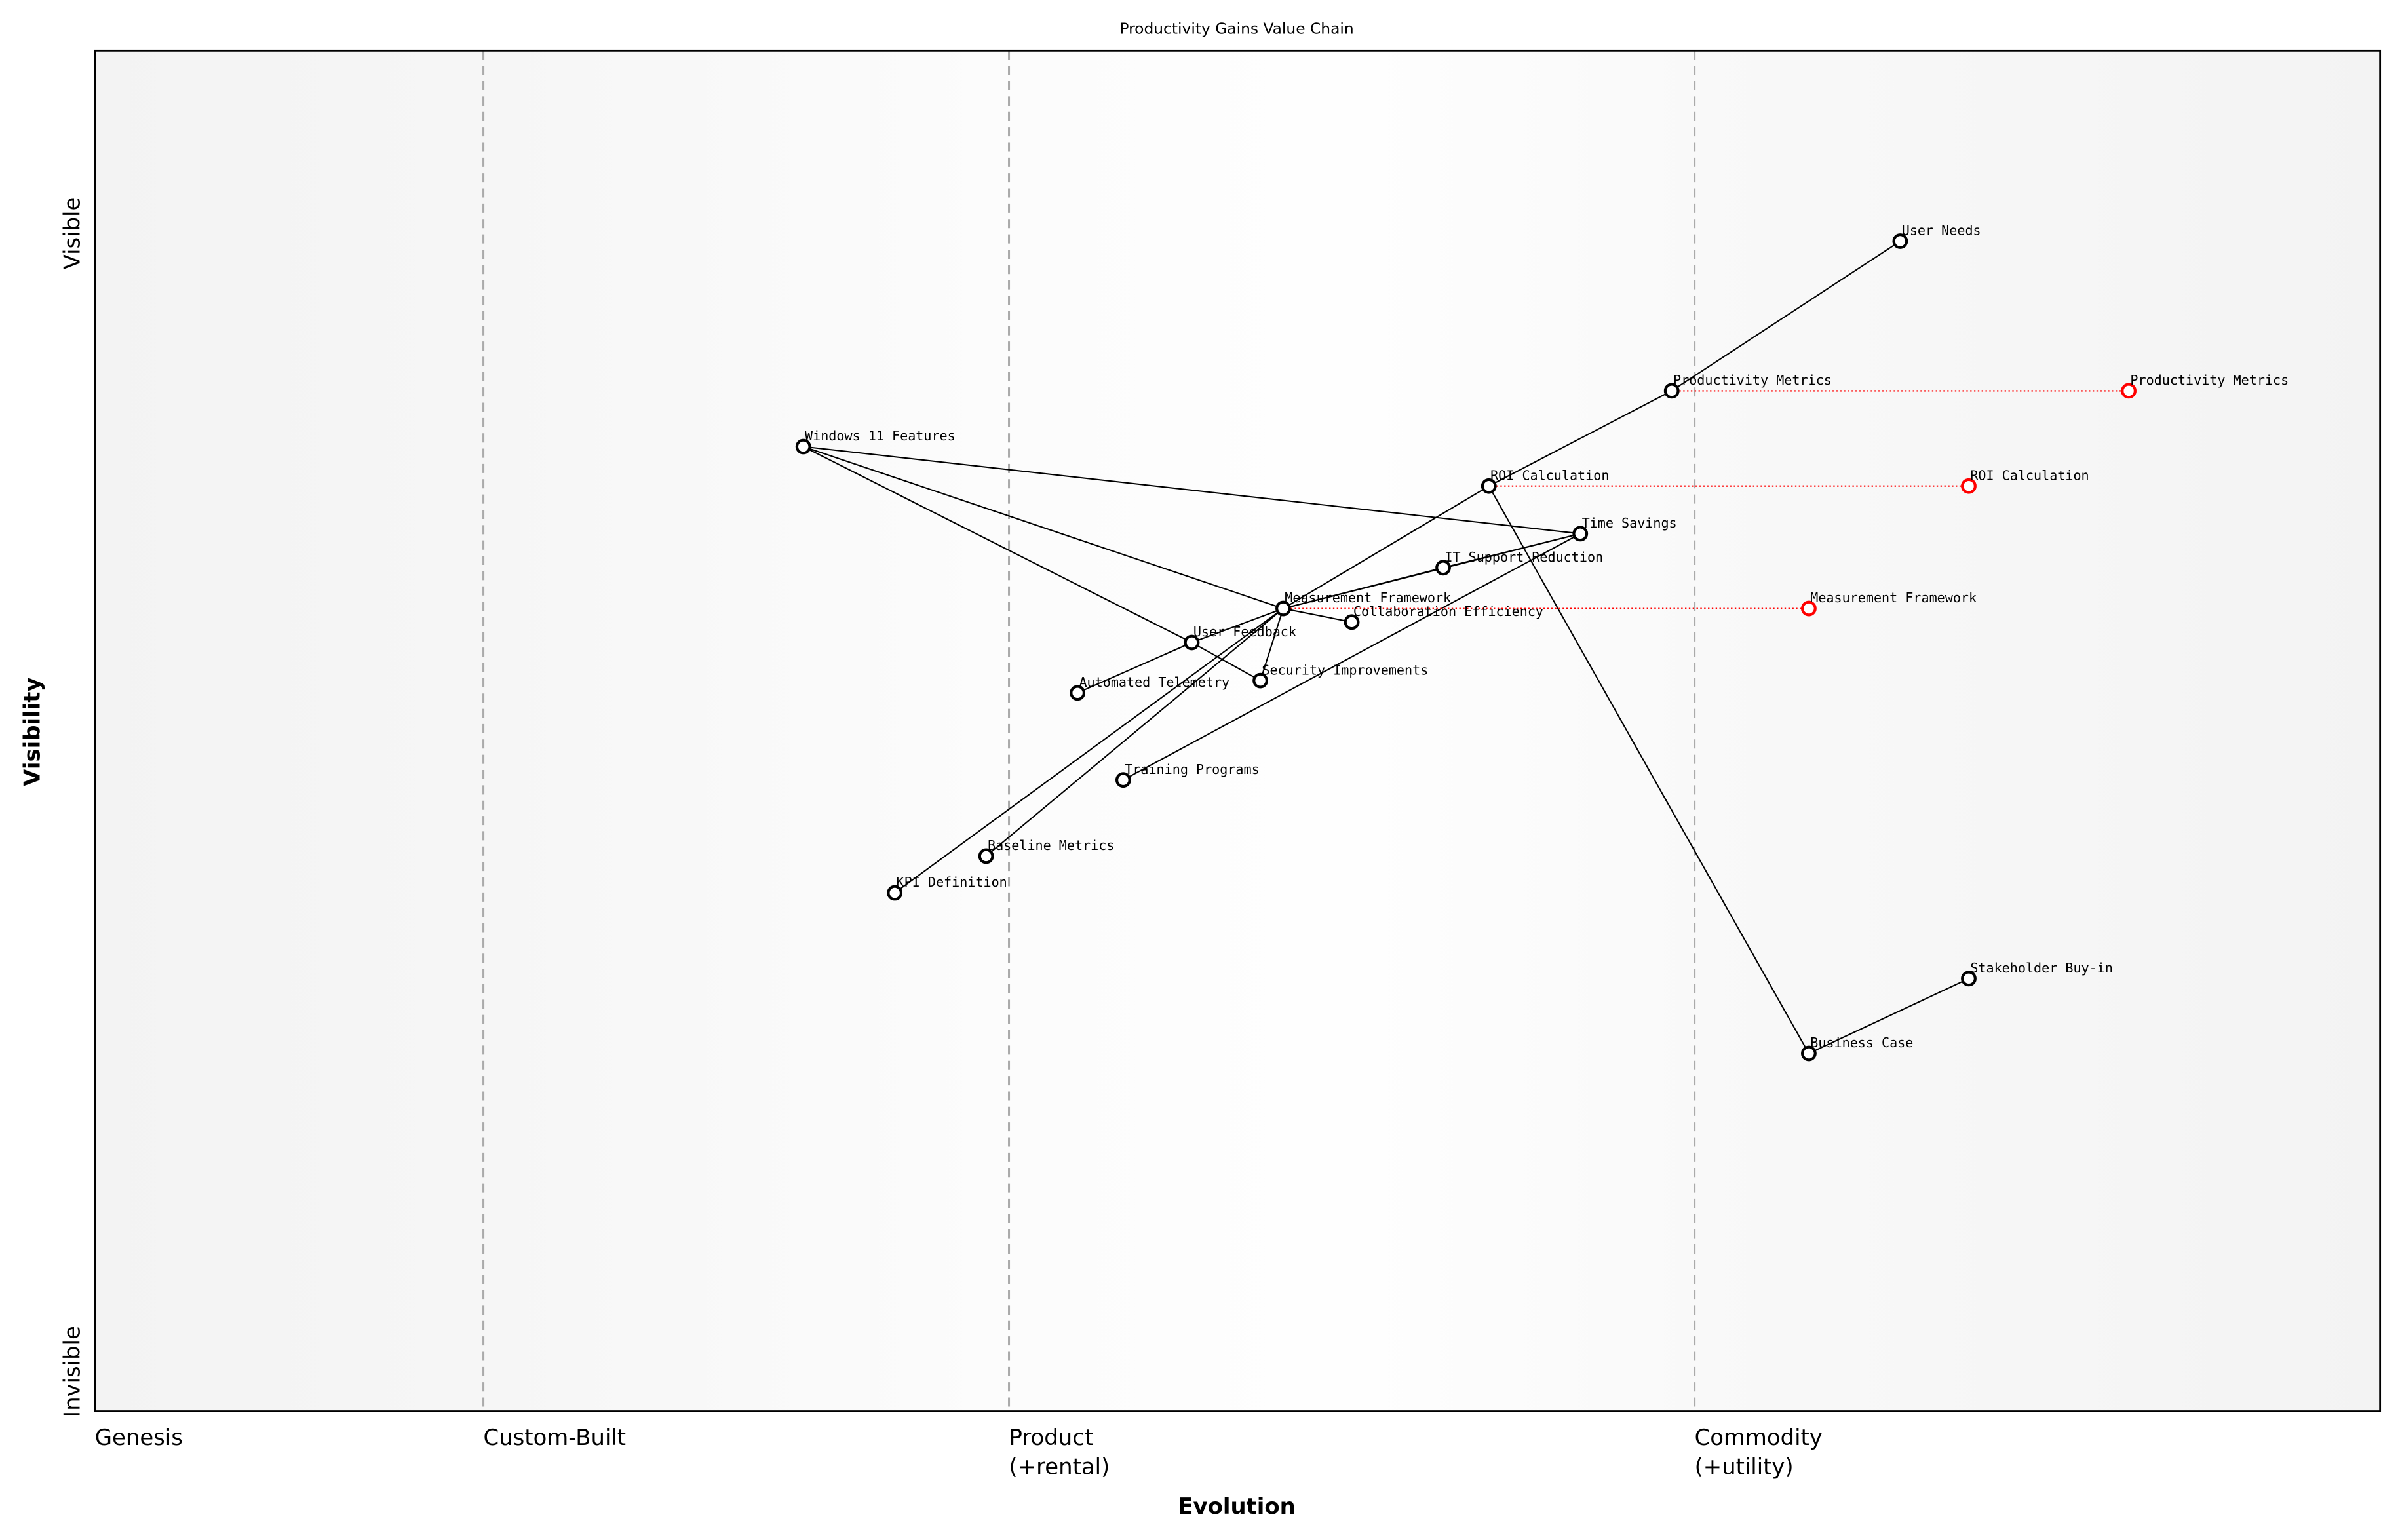  Describe the element at coordinates (1134, 668) in the screenshot. I see `link-user-feedback-automated-telemetry` at that location.